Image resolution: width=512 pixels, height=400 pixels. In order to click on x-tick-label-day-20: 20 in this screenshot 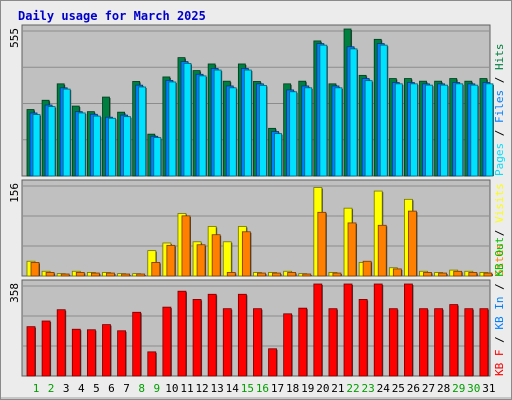, I will do `click(322, 388)`.